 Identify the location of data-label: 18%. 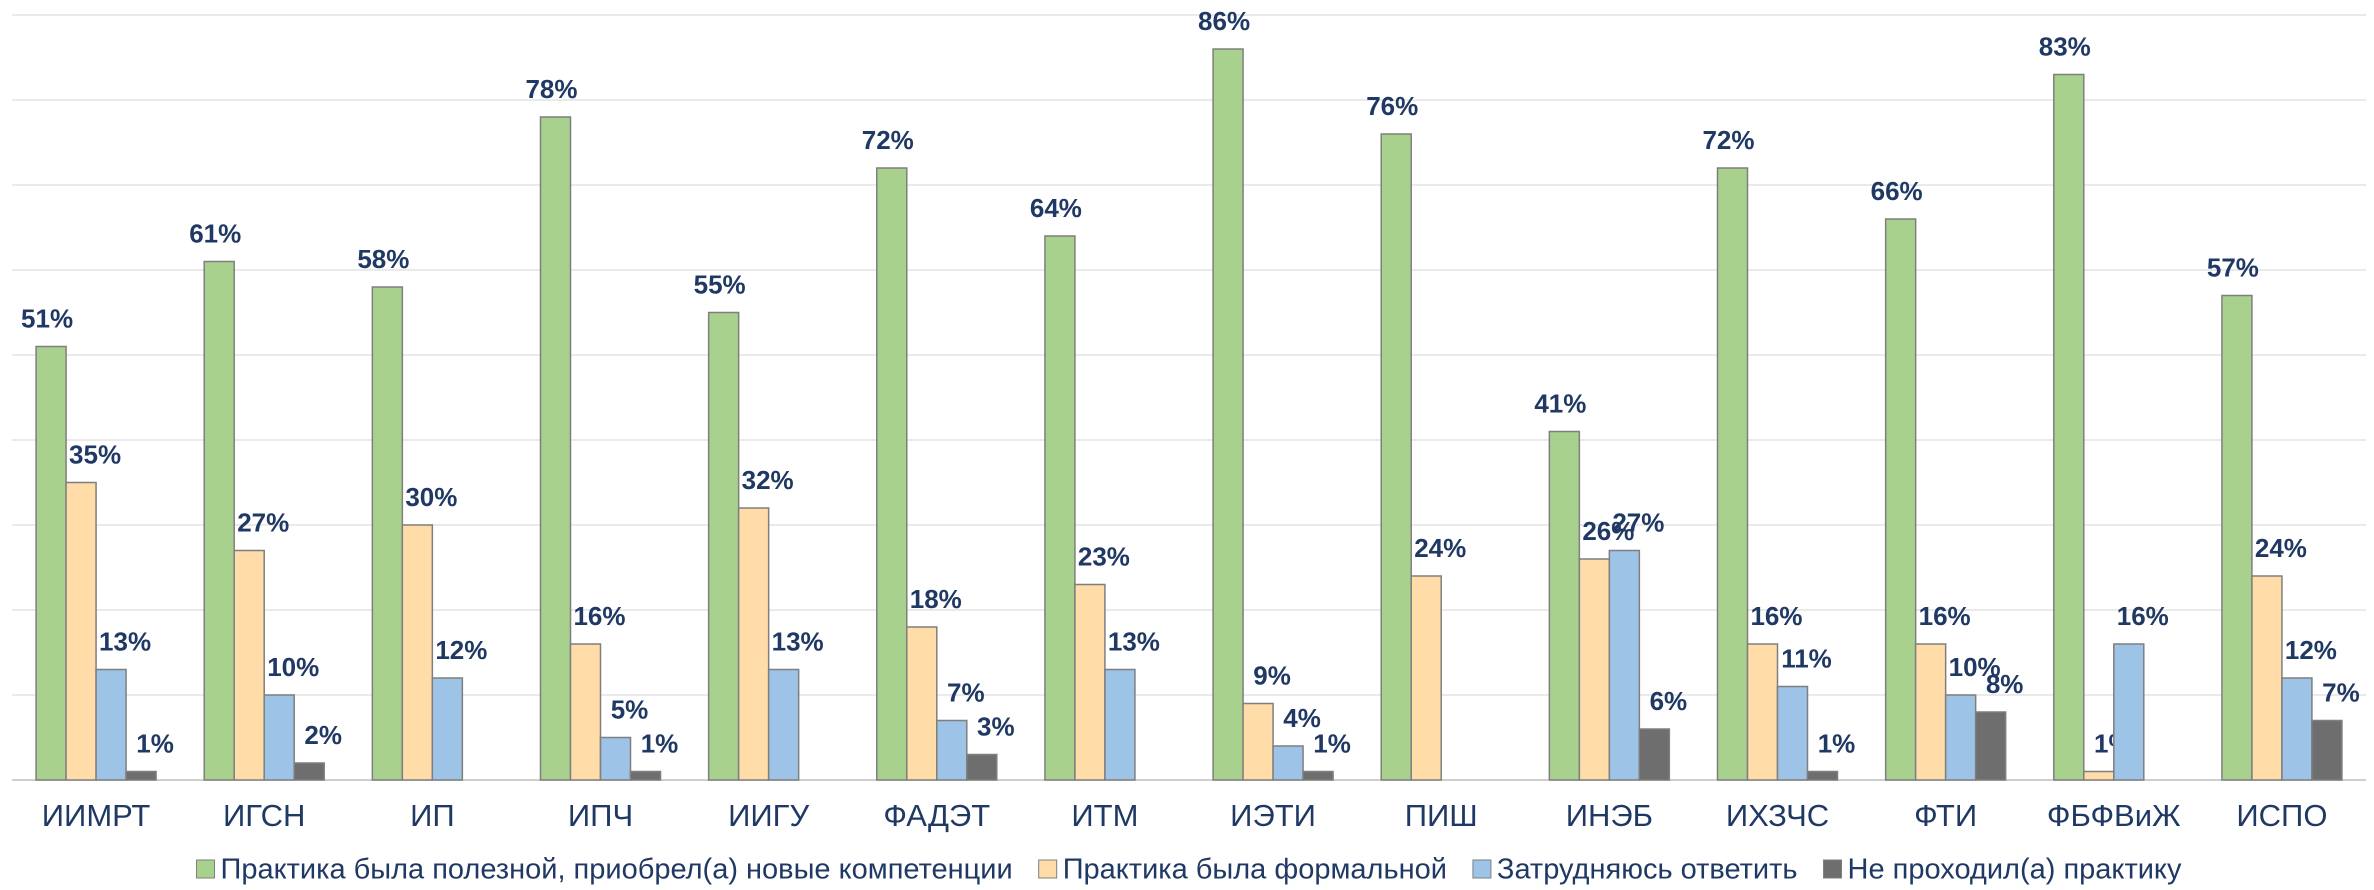
(936, 599).